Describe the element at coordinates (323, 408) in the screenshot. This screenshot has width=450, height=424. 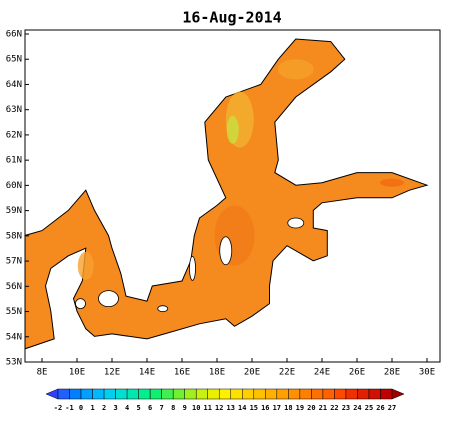
I see `colorbar-label: 21` at that location.